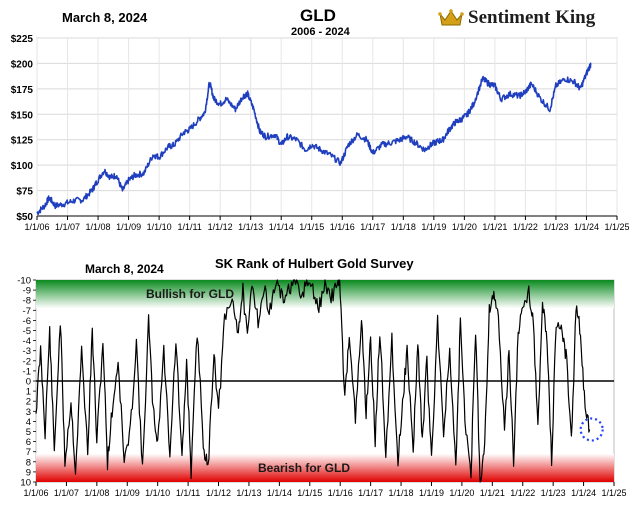  I want to click on y-tick-label: 10, so click(25, 483).